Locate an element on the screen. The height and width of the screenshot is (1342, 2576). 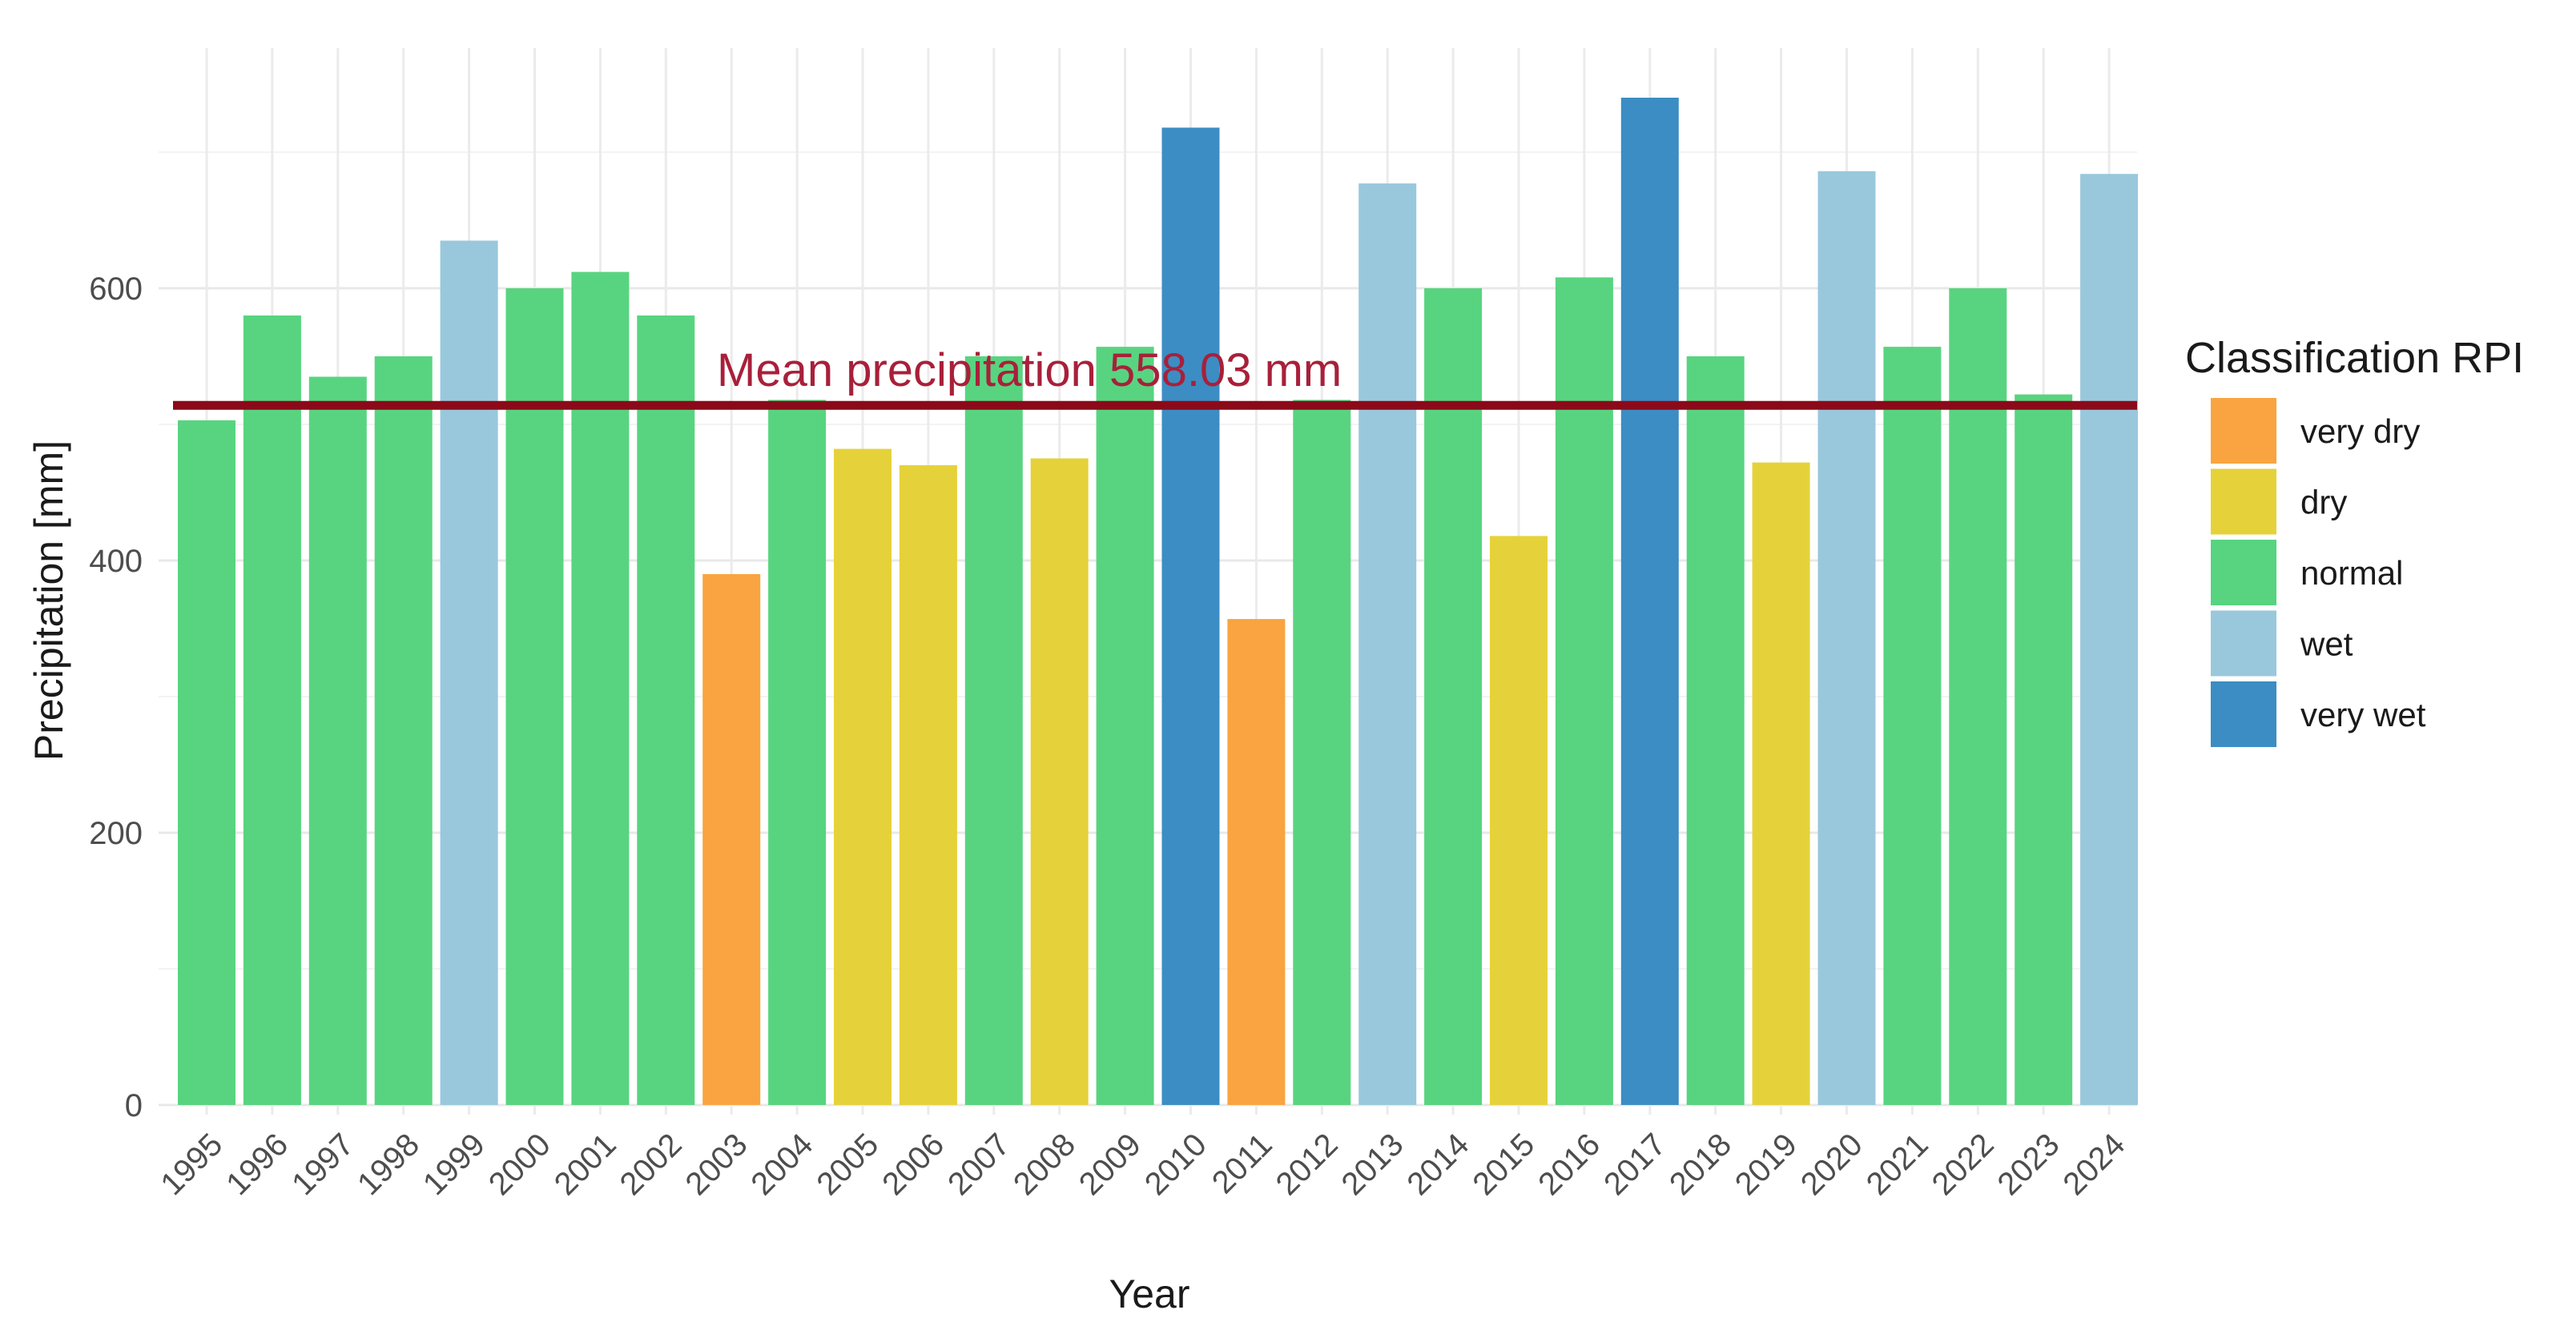
bar-2015 is located at coordinates (1519, 820).